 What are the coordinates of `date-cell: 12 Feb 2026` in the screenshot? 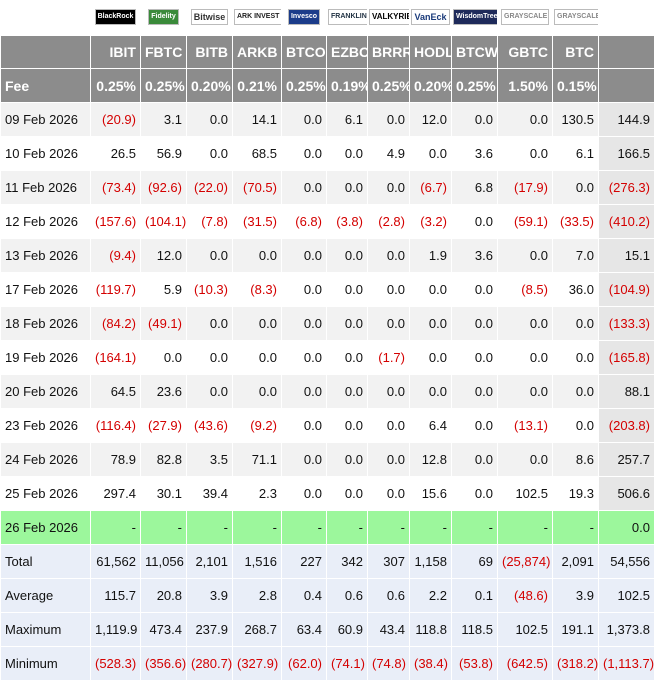 It's located at (46, 222).